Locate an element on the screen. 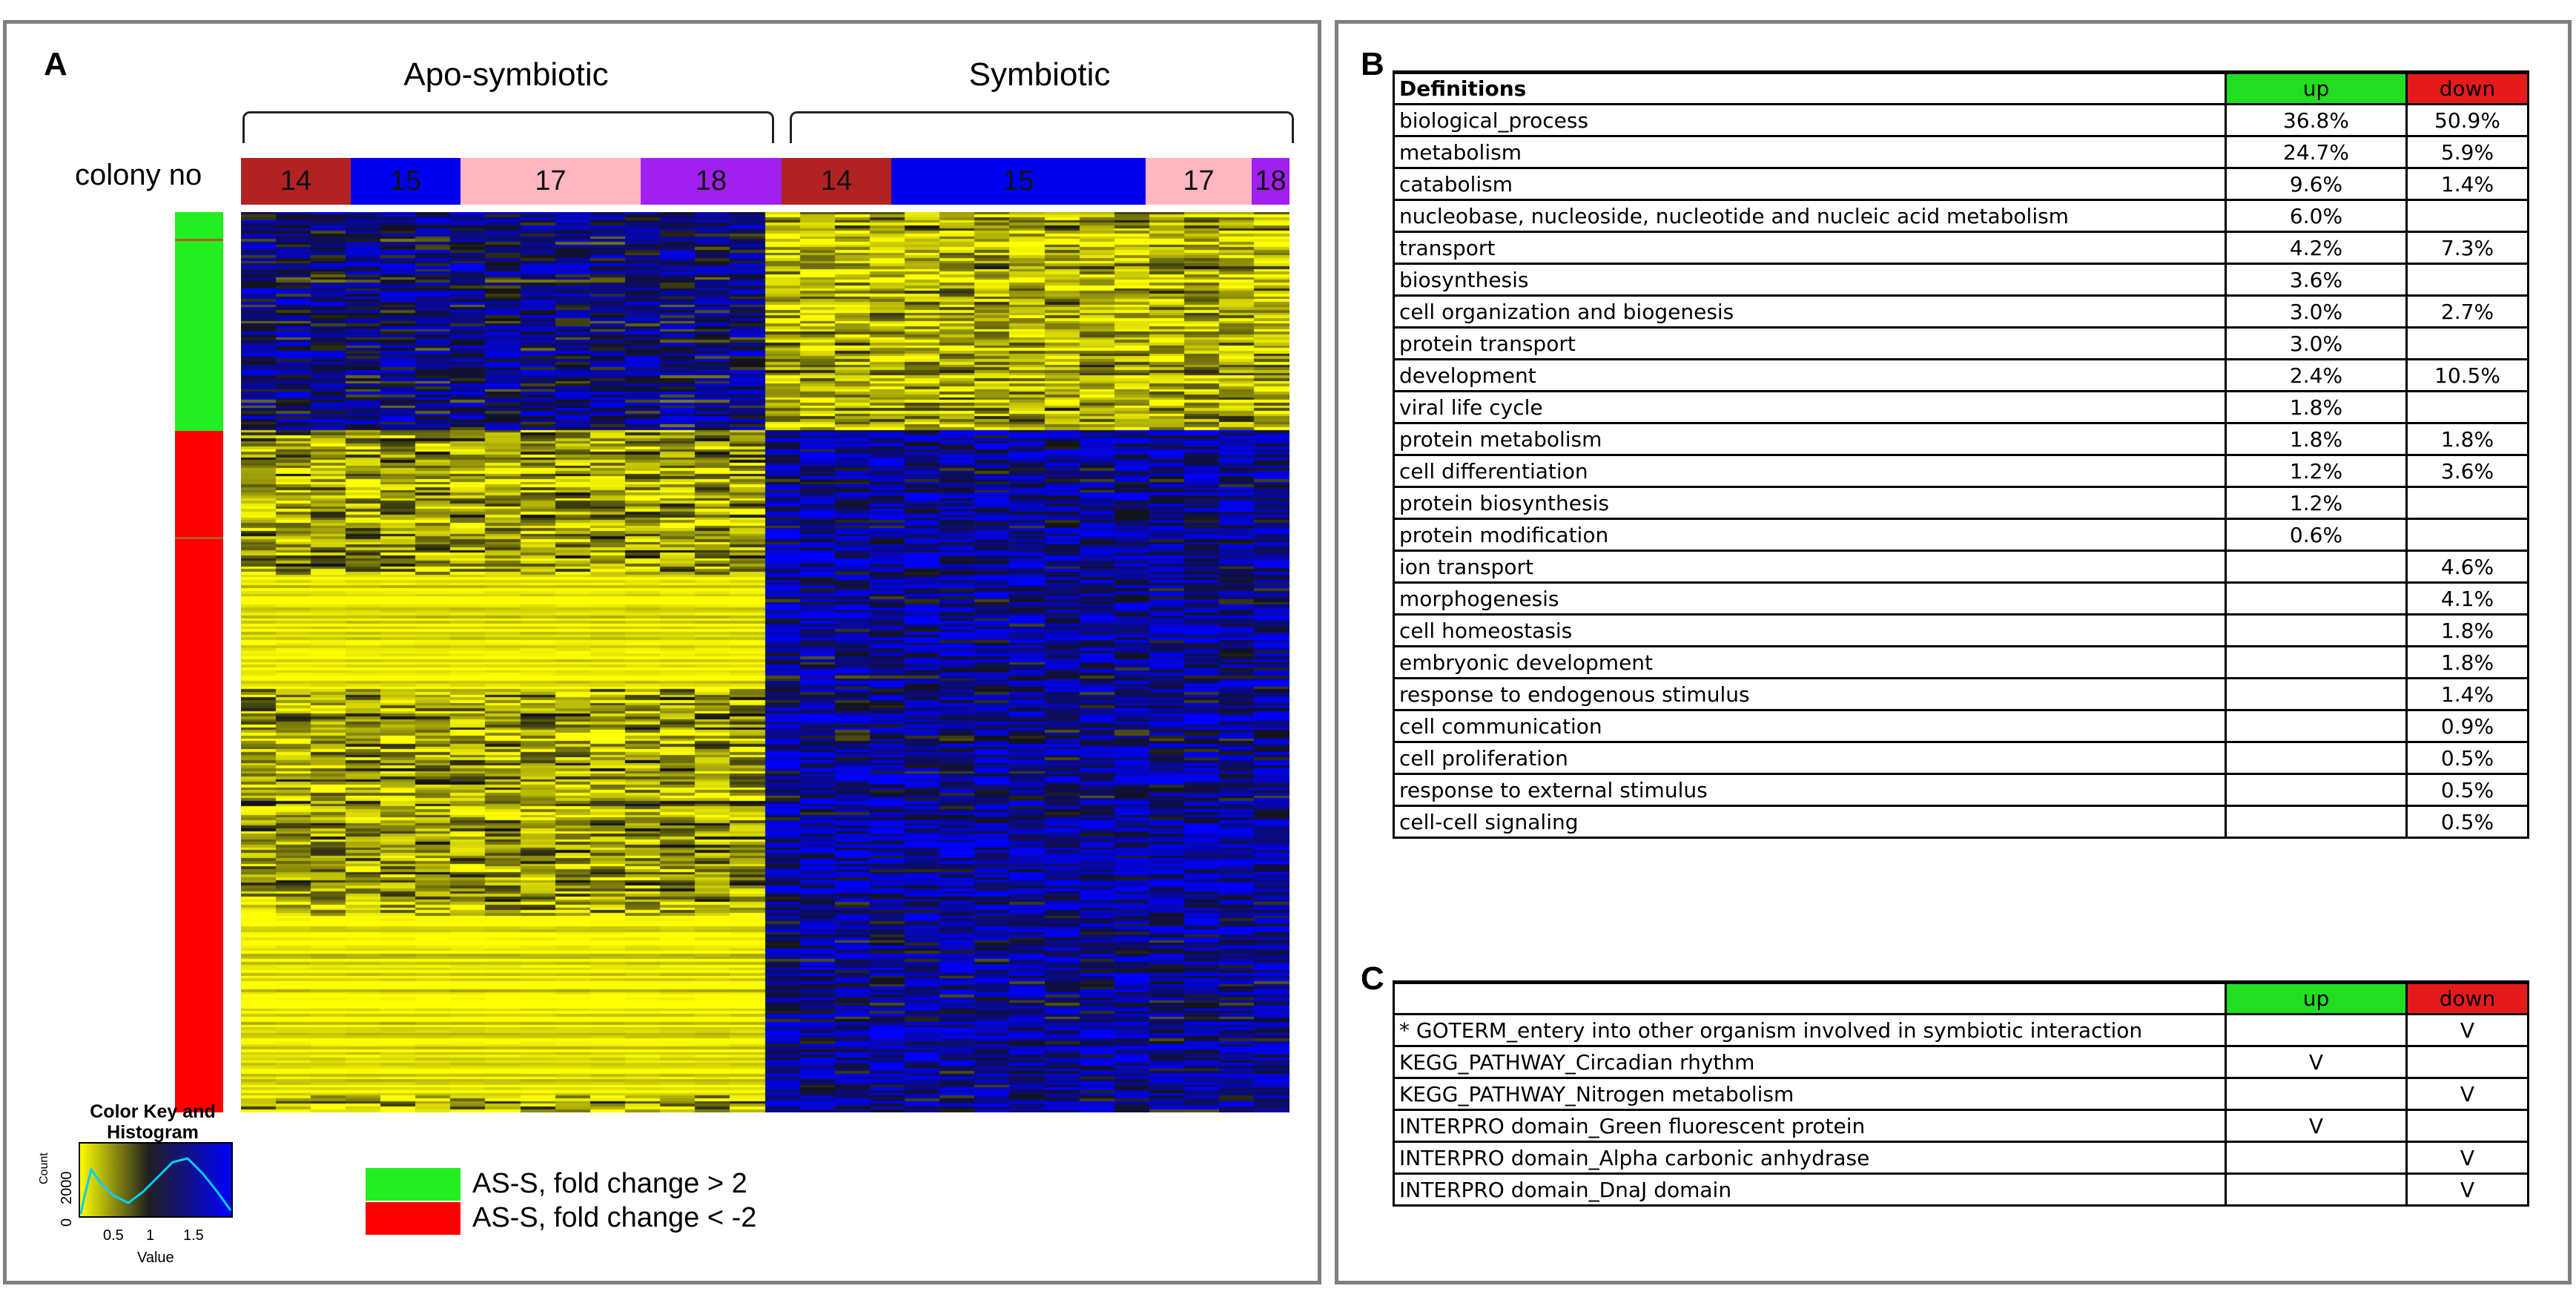  cell-down: 0.5% is located at coordinates (2467, 758).